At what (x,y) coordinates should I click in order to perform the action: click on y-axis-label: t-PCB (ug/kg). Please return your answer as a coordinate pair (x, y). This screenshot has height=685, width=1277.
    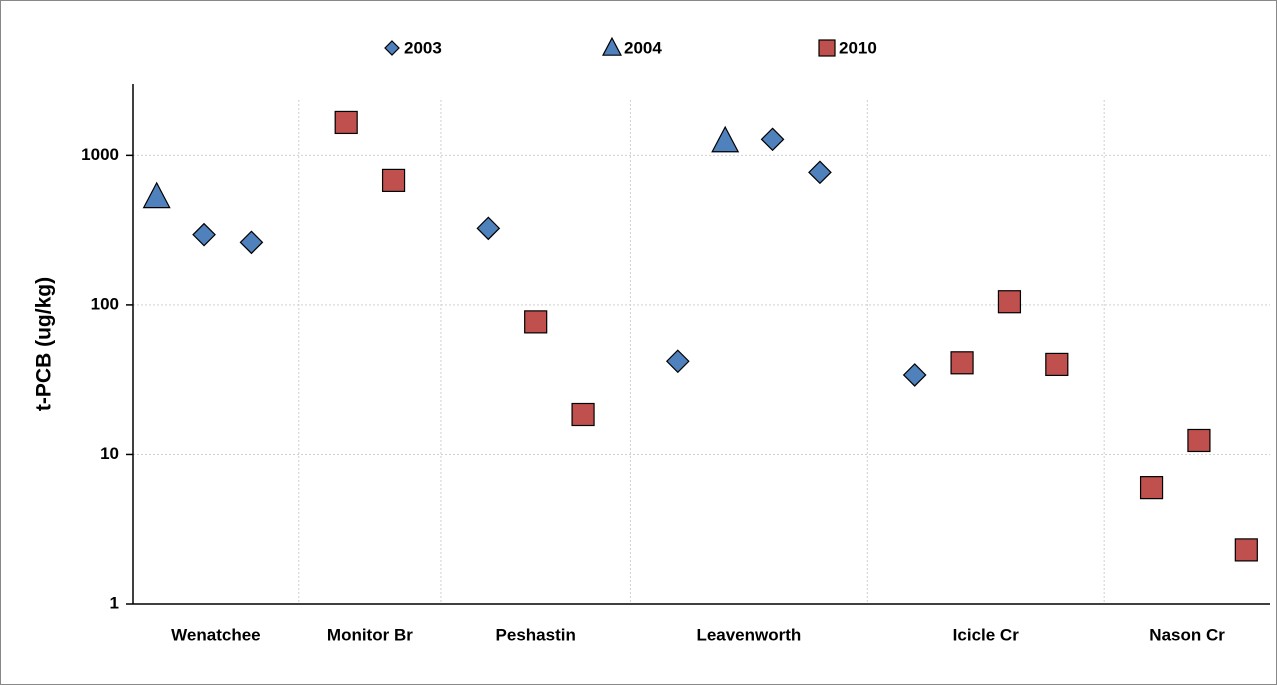
    Looking at the image, I should click on (44, 344).